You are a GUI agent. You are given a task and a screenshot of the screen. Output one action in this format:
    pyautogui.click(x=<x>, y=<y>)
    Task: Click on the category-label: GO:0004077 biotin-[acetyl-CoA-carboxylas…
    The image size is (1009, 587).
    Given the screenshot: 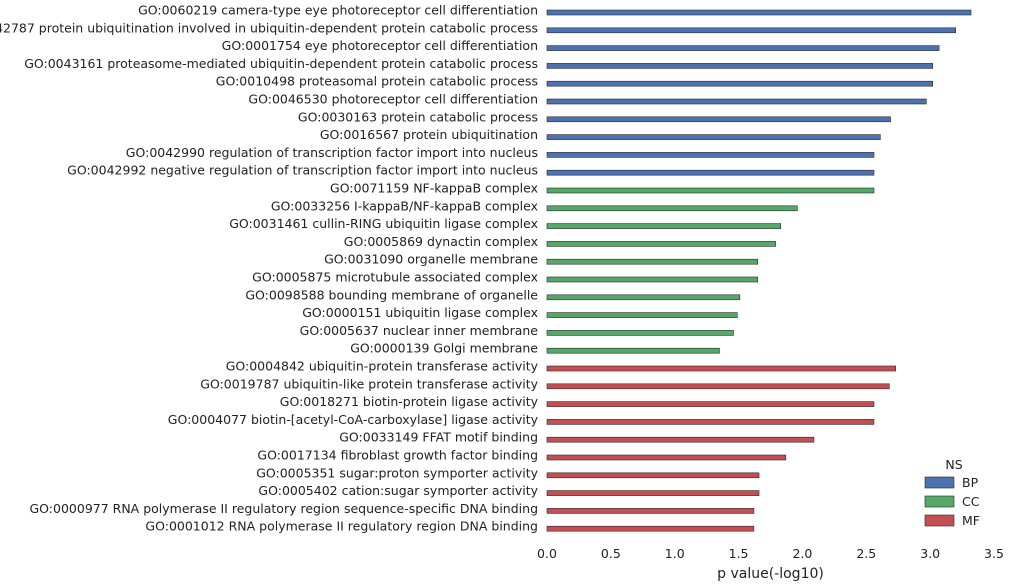 What is the action you would take?
    pyautogui.click(x=353, y=419)
    